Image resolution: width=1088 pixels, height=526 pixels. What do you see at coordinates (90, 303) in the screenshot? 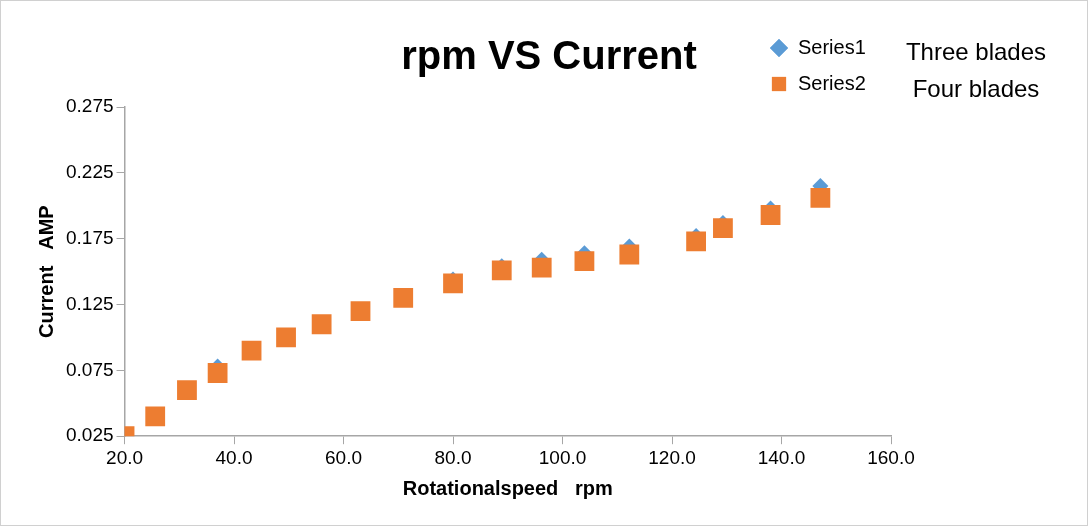
I see `y-tick-label: 0.125` at bounding box center [90, 303].